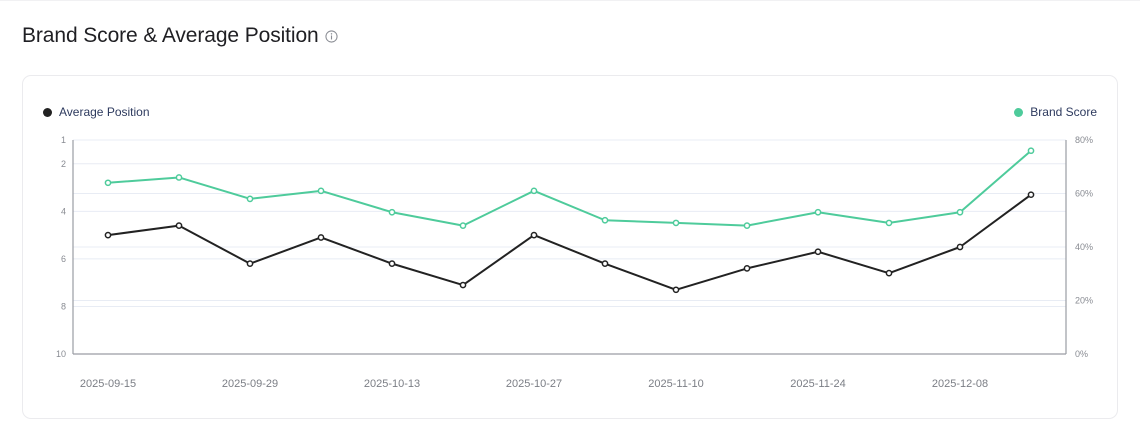 The image size is (1140, 435). I want to click on left-axis-tick: 8, so click(63, 306).